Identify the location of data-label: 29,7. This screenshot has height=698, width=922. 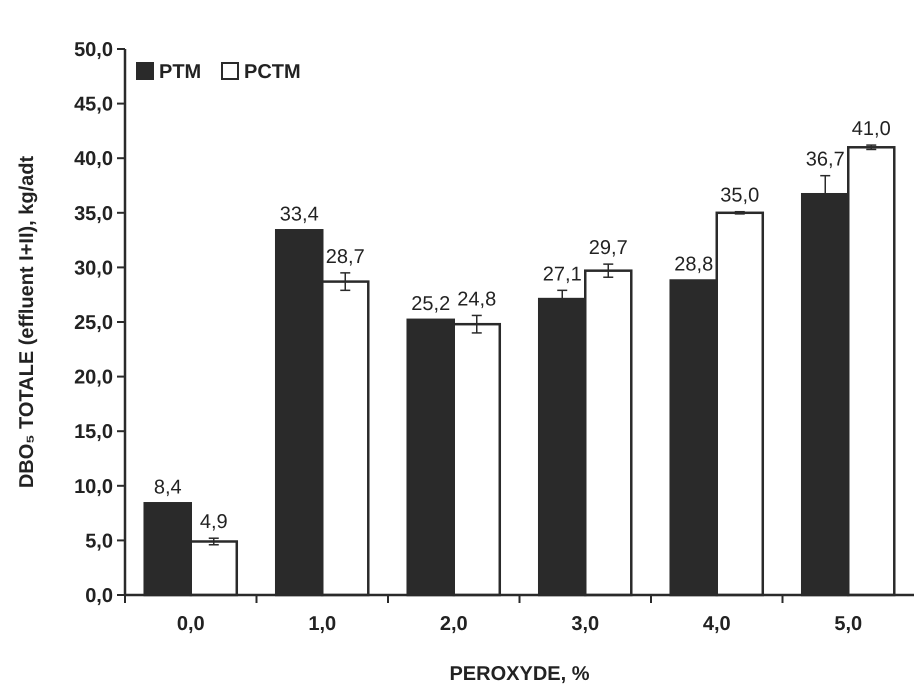
(608, 248).